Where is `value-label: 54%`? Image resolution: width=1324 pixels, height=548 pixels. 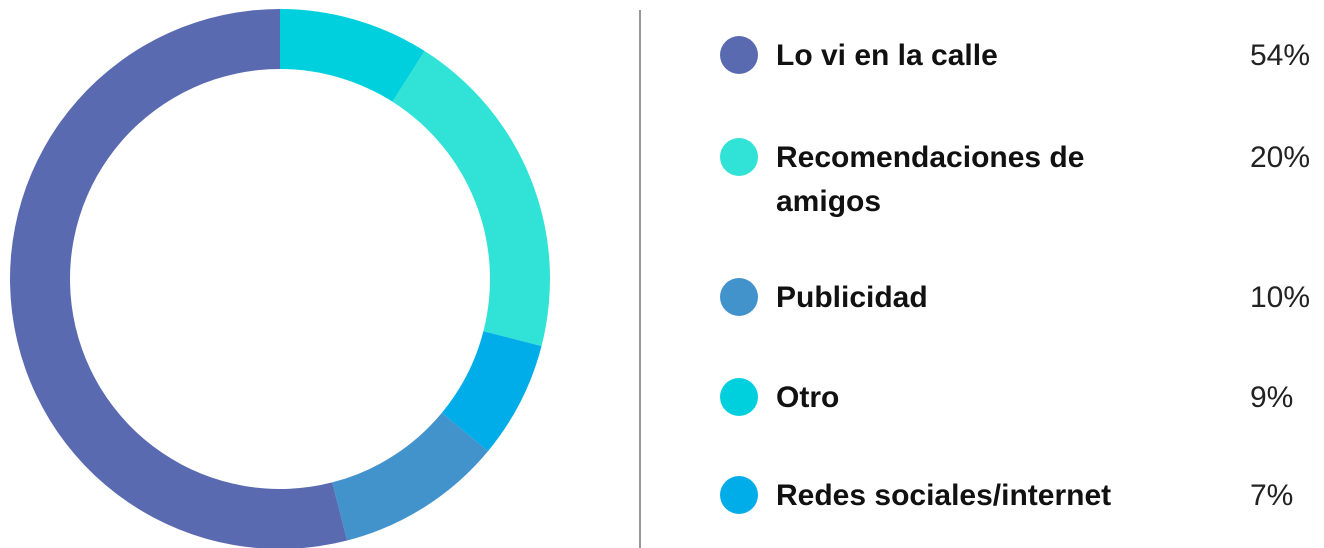 value-label: 54% is located at coordinates (1280, 55).